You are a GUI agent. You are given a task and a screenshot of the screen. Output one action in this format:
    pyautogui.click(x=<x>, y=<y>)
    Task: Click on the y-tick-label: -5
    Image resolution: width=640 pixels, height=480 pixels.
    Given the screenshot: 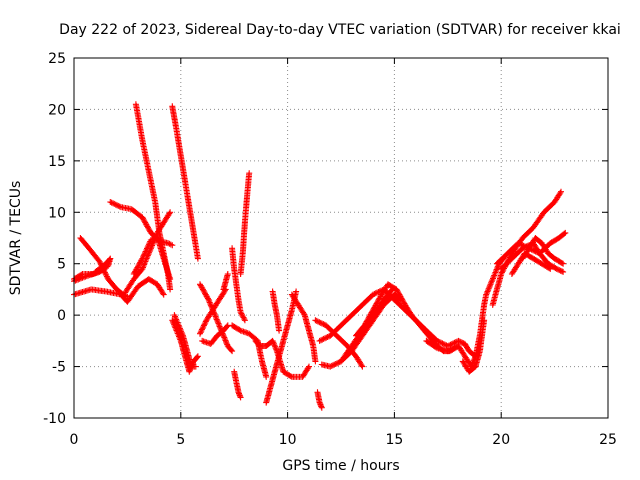 What is the action you would take?
    pyautogui.click(x=59, y=368)
    